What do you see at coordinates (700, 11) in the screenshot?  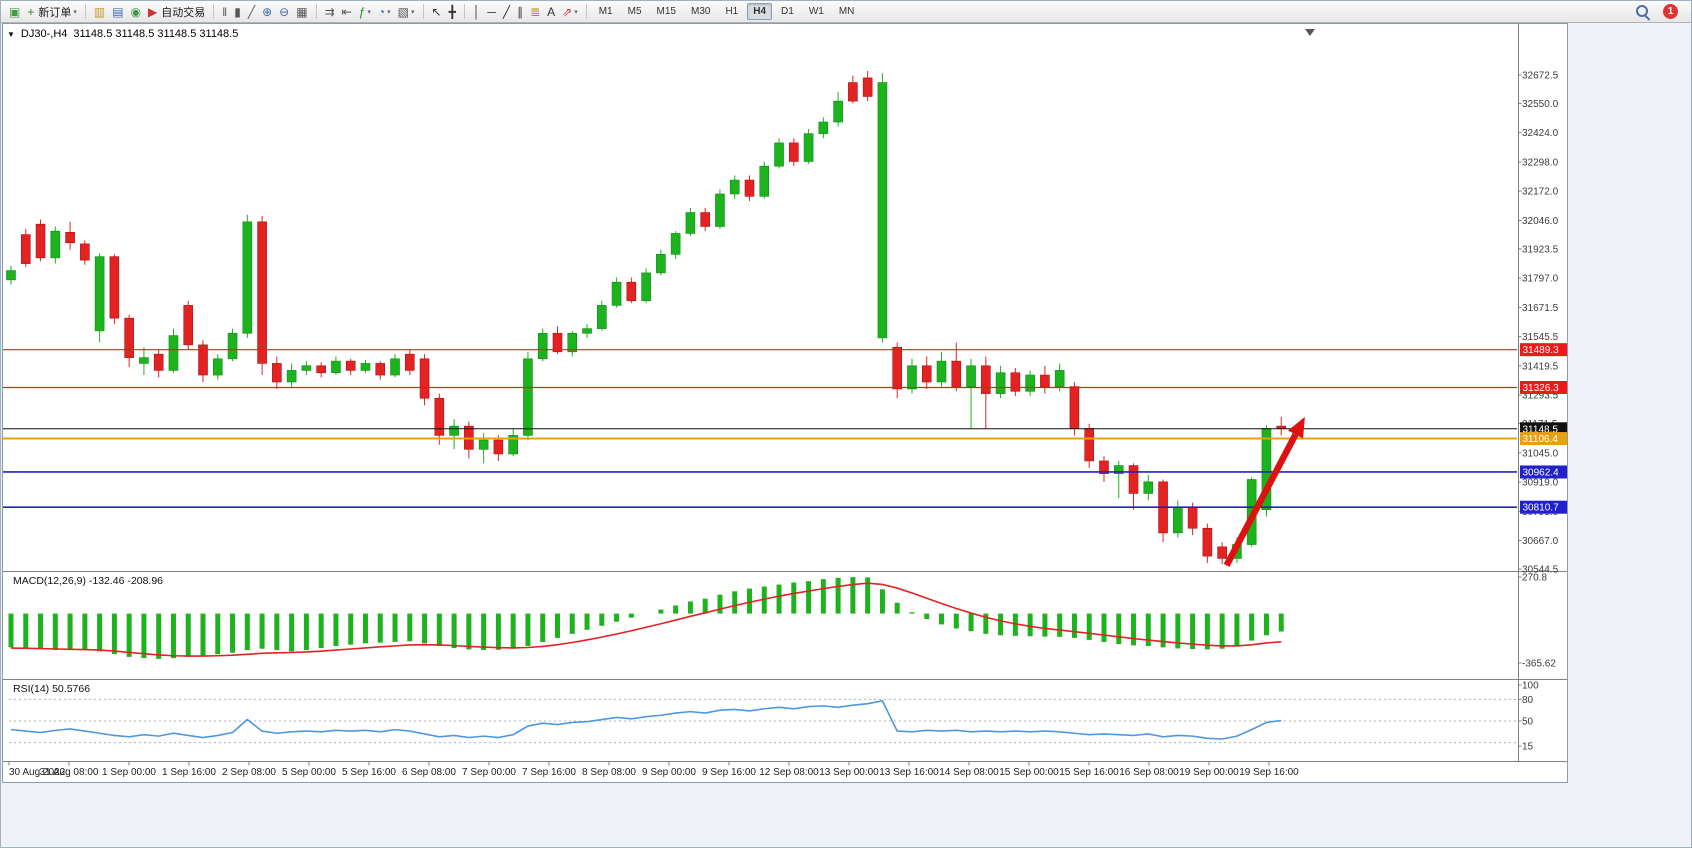 I see `timeframe-m30-button: M30` at bounding box center [700, 11].